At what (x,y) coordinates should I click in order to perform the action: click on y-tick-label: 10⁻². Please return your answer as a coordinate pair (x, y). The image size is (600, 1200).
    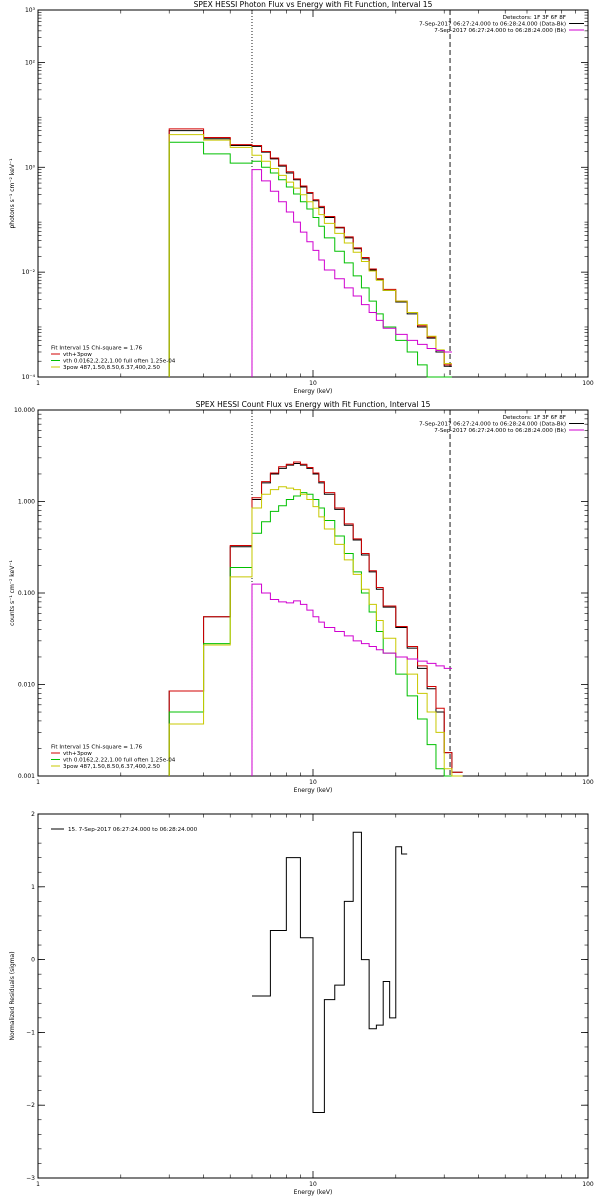
    Looking at the image, I should click on (29, 272).